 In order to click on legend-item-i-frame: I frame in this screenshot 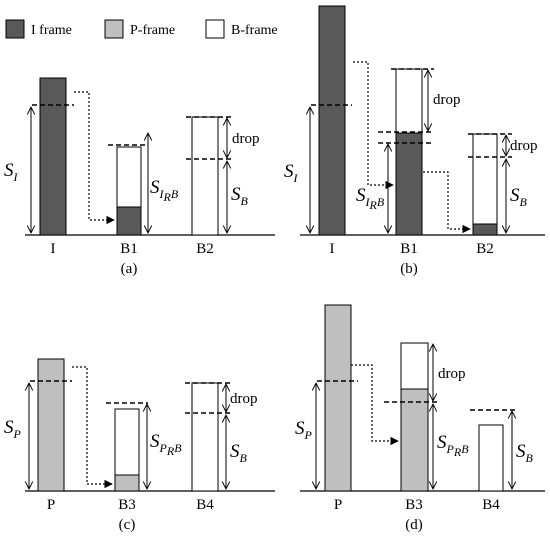, I will do `click(38, 29)`.